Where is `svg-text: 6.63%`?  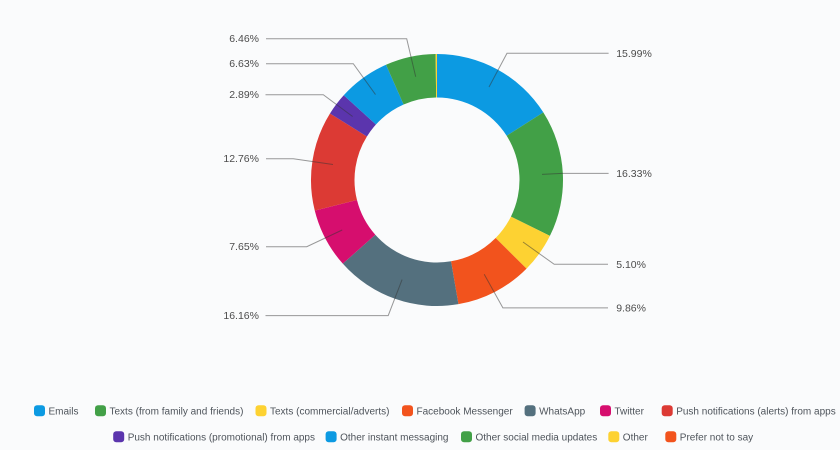 svg-text: 6.63% is located at coordinates (244, 64).